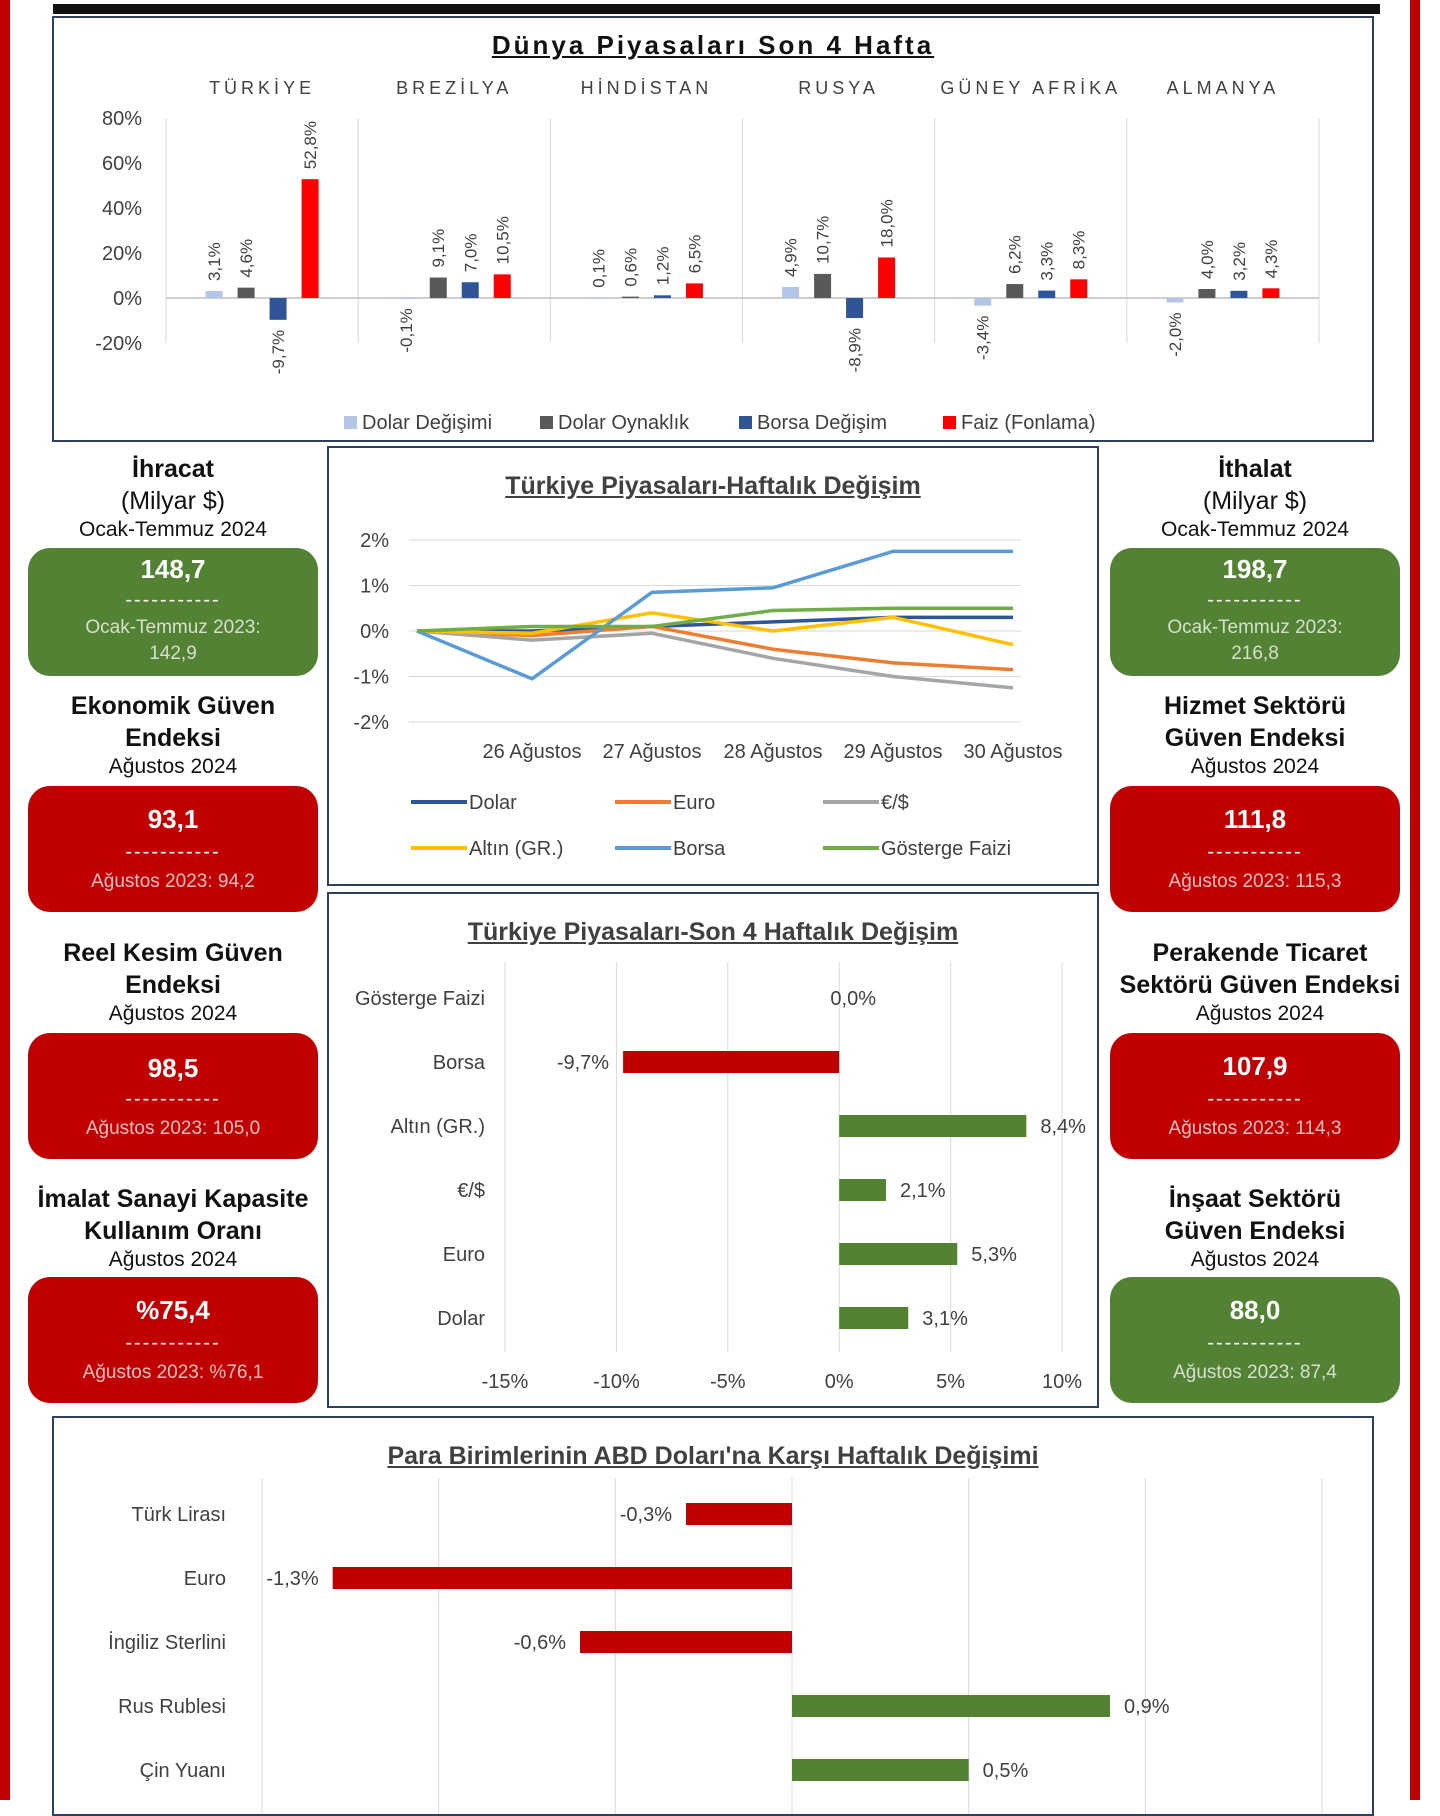 The height and width of the screenshot is (1816, 1440). I want to click on y-tick-label: 20%, so click(122, 254).